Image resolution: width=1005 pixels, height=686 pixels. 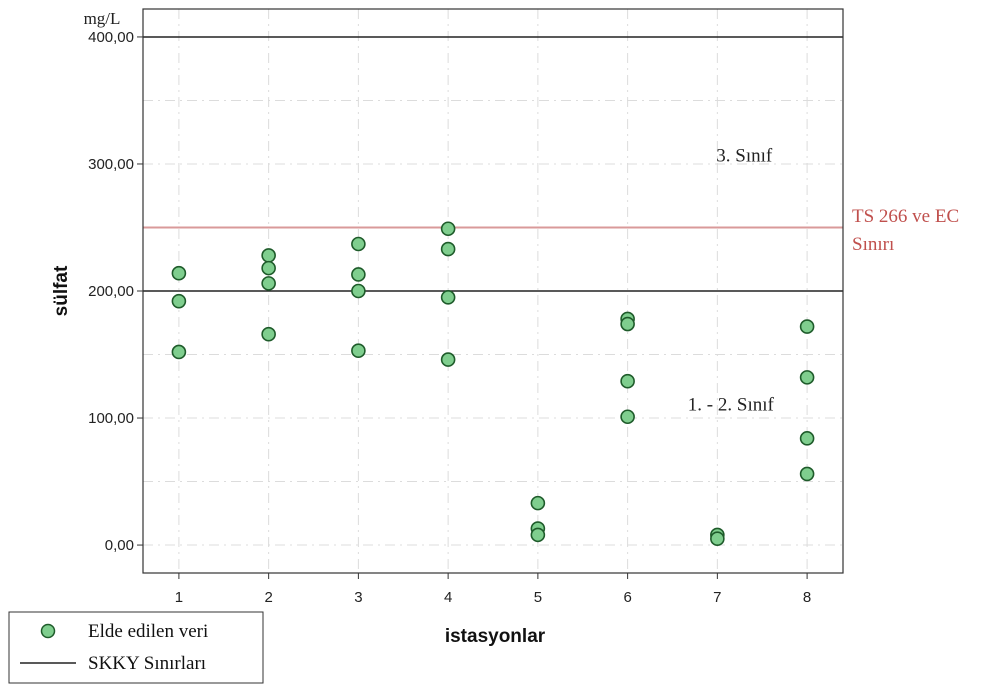 I want to click on y-tick-label: 300,00, so click(x=111, y=164).